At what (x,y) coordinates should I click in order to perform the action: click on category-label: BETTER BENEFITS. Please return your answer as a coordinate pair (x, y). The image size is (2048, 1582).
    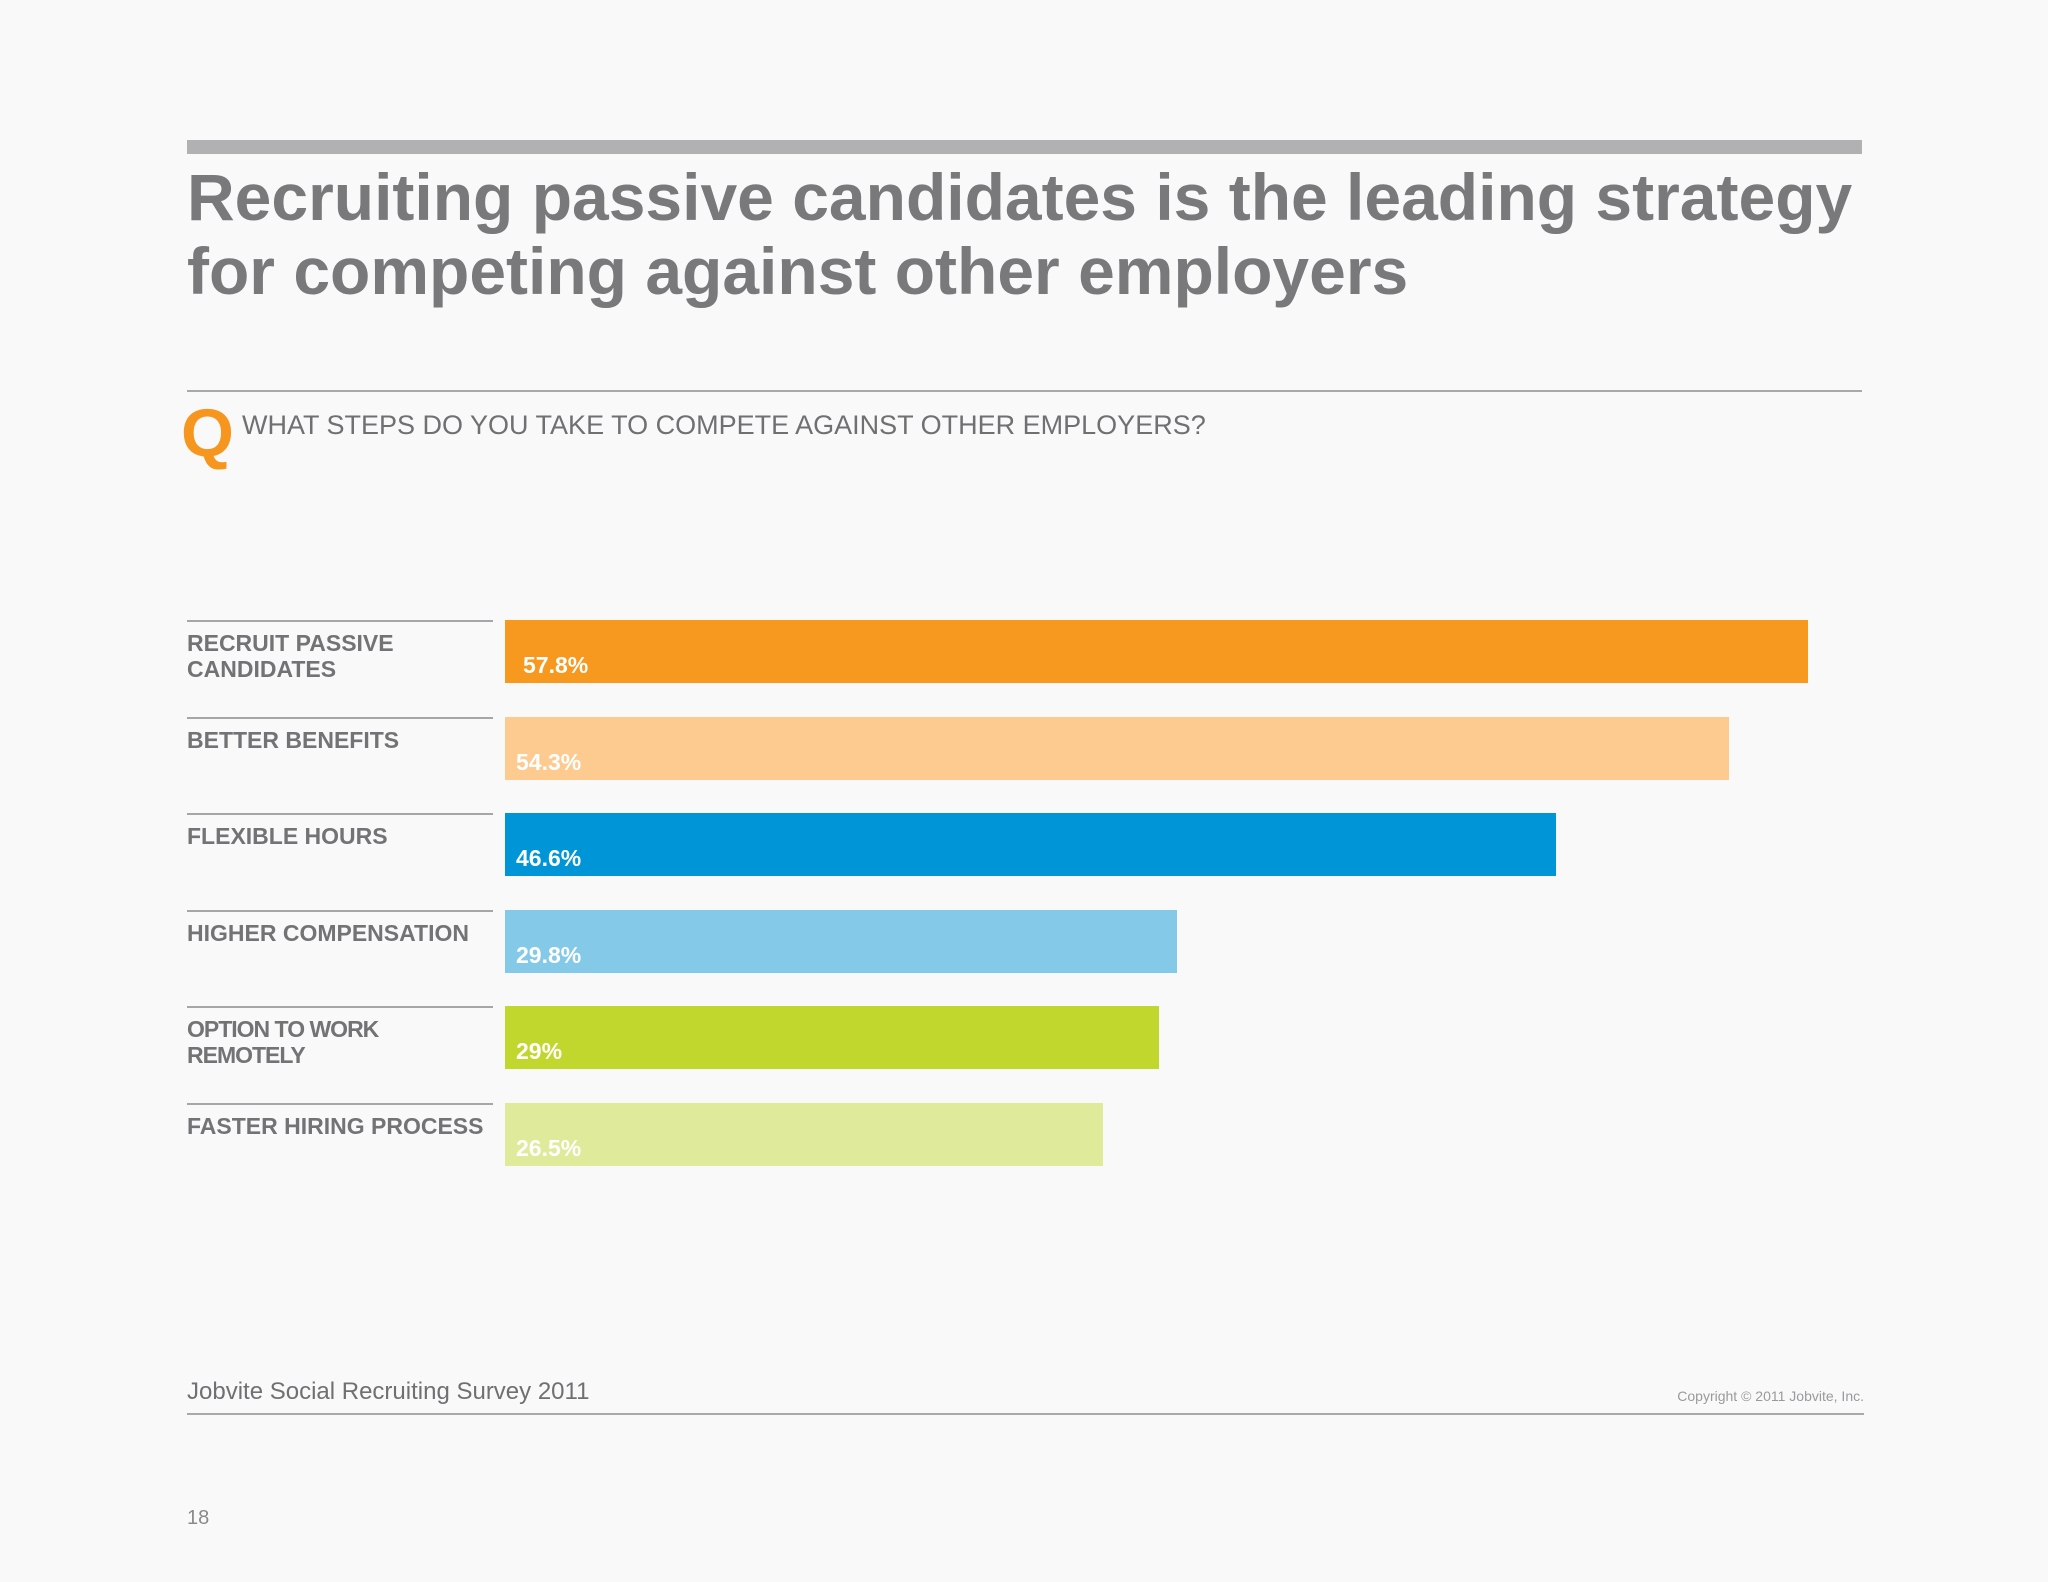
    Looking at the image, I should click on (293, 739).